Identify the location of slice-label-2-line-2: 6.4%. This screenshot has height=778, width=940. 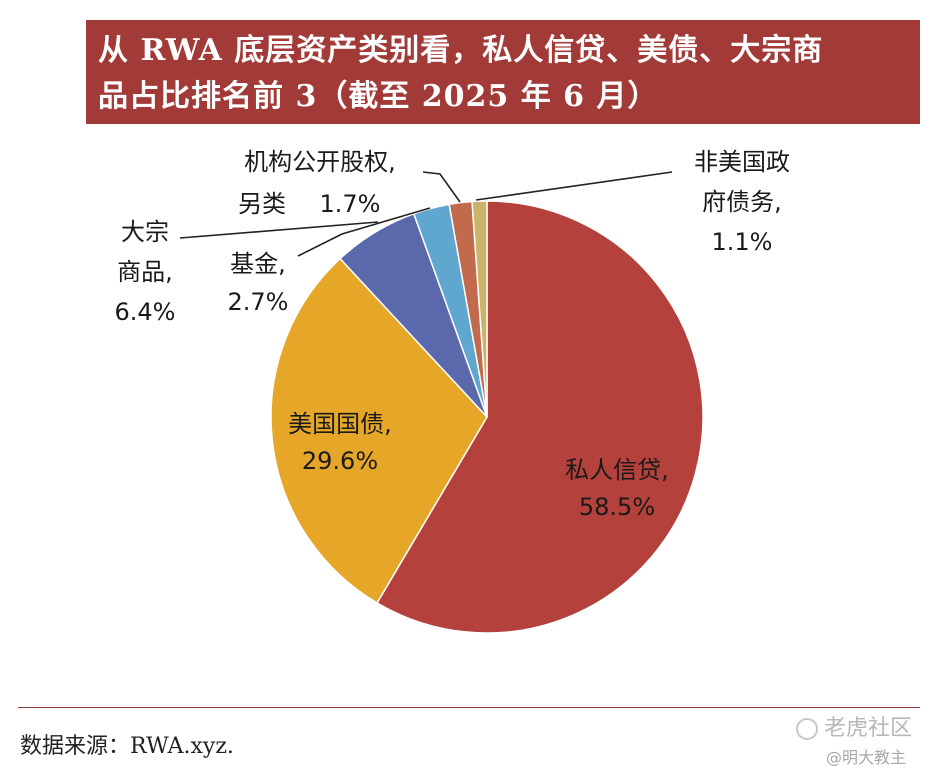
(145, 312).